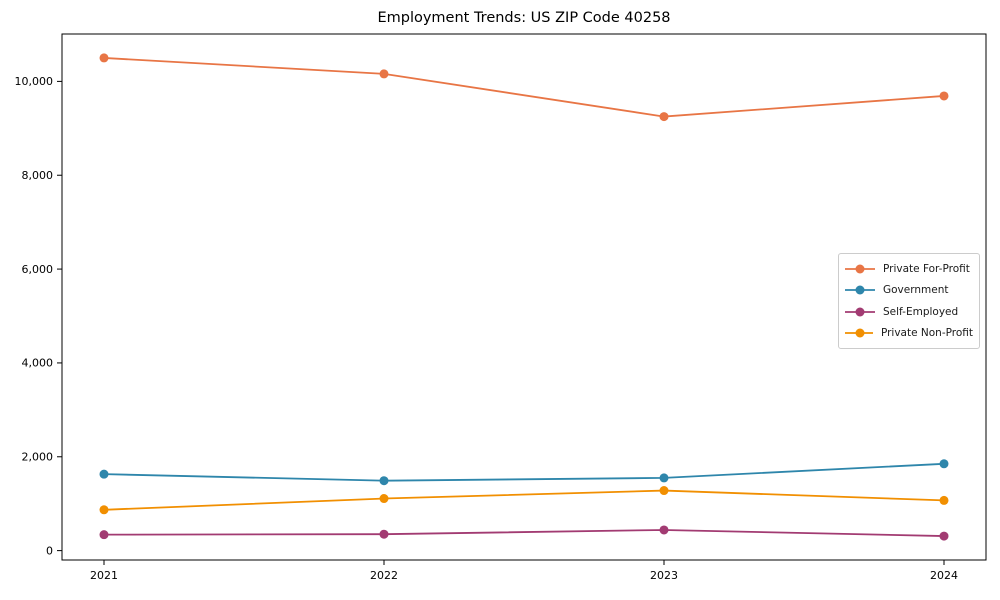 This screenshot has width=1000, height=600. Describe the element at coordinates (921, 311) in the screenshot. I see `legend-label: Self-Employed` at that location.